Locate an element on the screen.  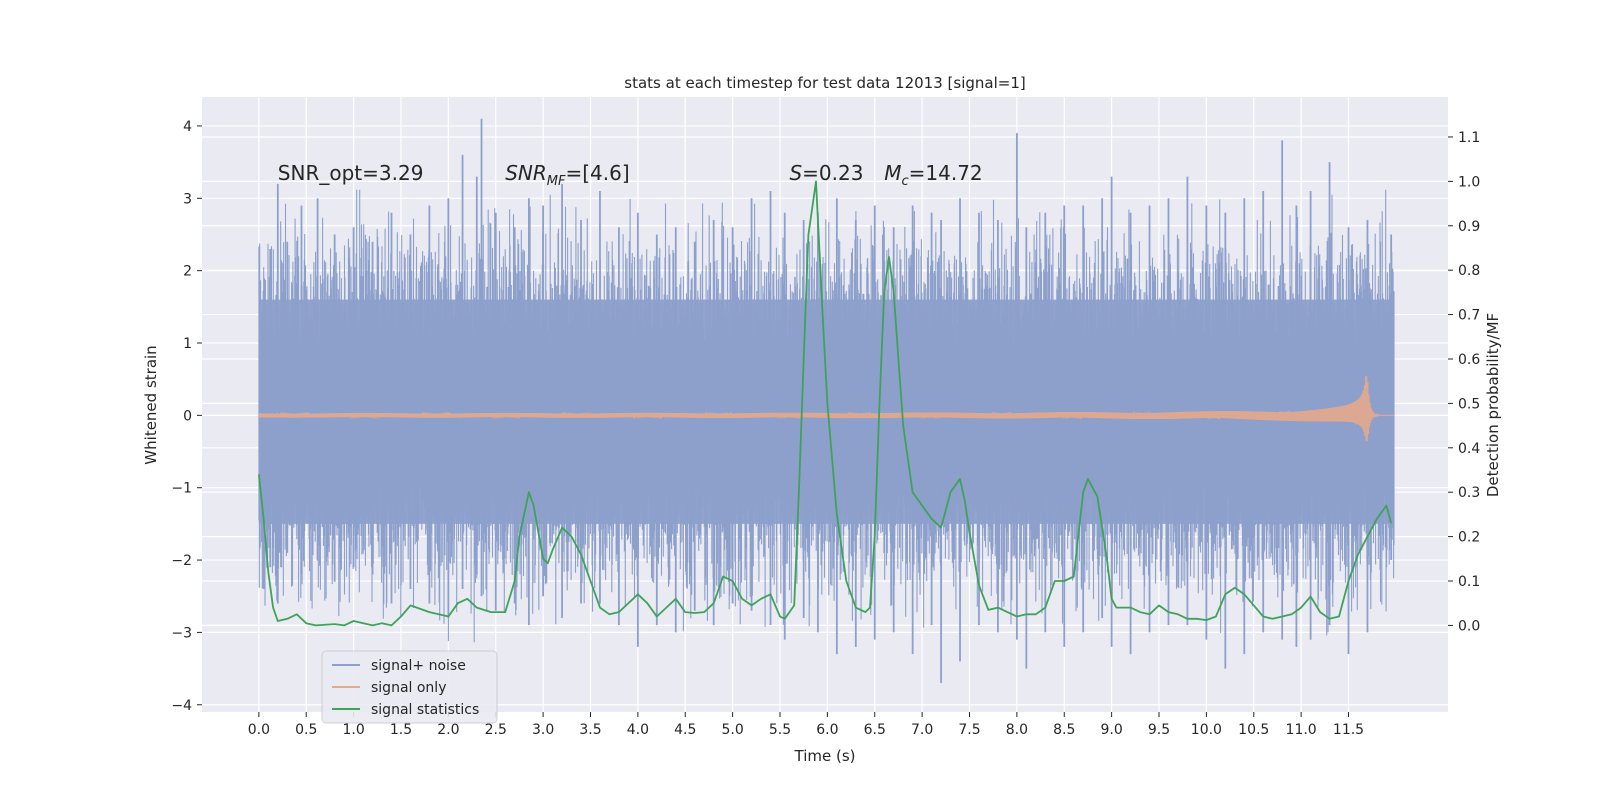
y-tick-label-right: 0.1 is located at coordinates (1469, 582).